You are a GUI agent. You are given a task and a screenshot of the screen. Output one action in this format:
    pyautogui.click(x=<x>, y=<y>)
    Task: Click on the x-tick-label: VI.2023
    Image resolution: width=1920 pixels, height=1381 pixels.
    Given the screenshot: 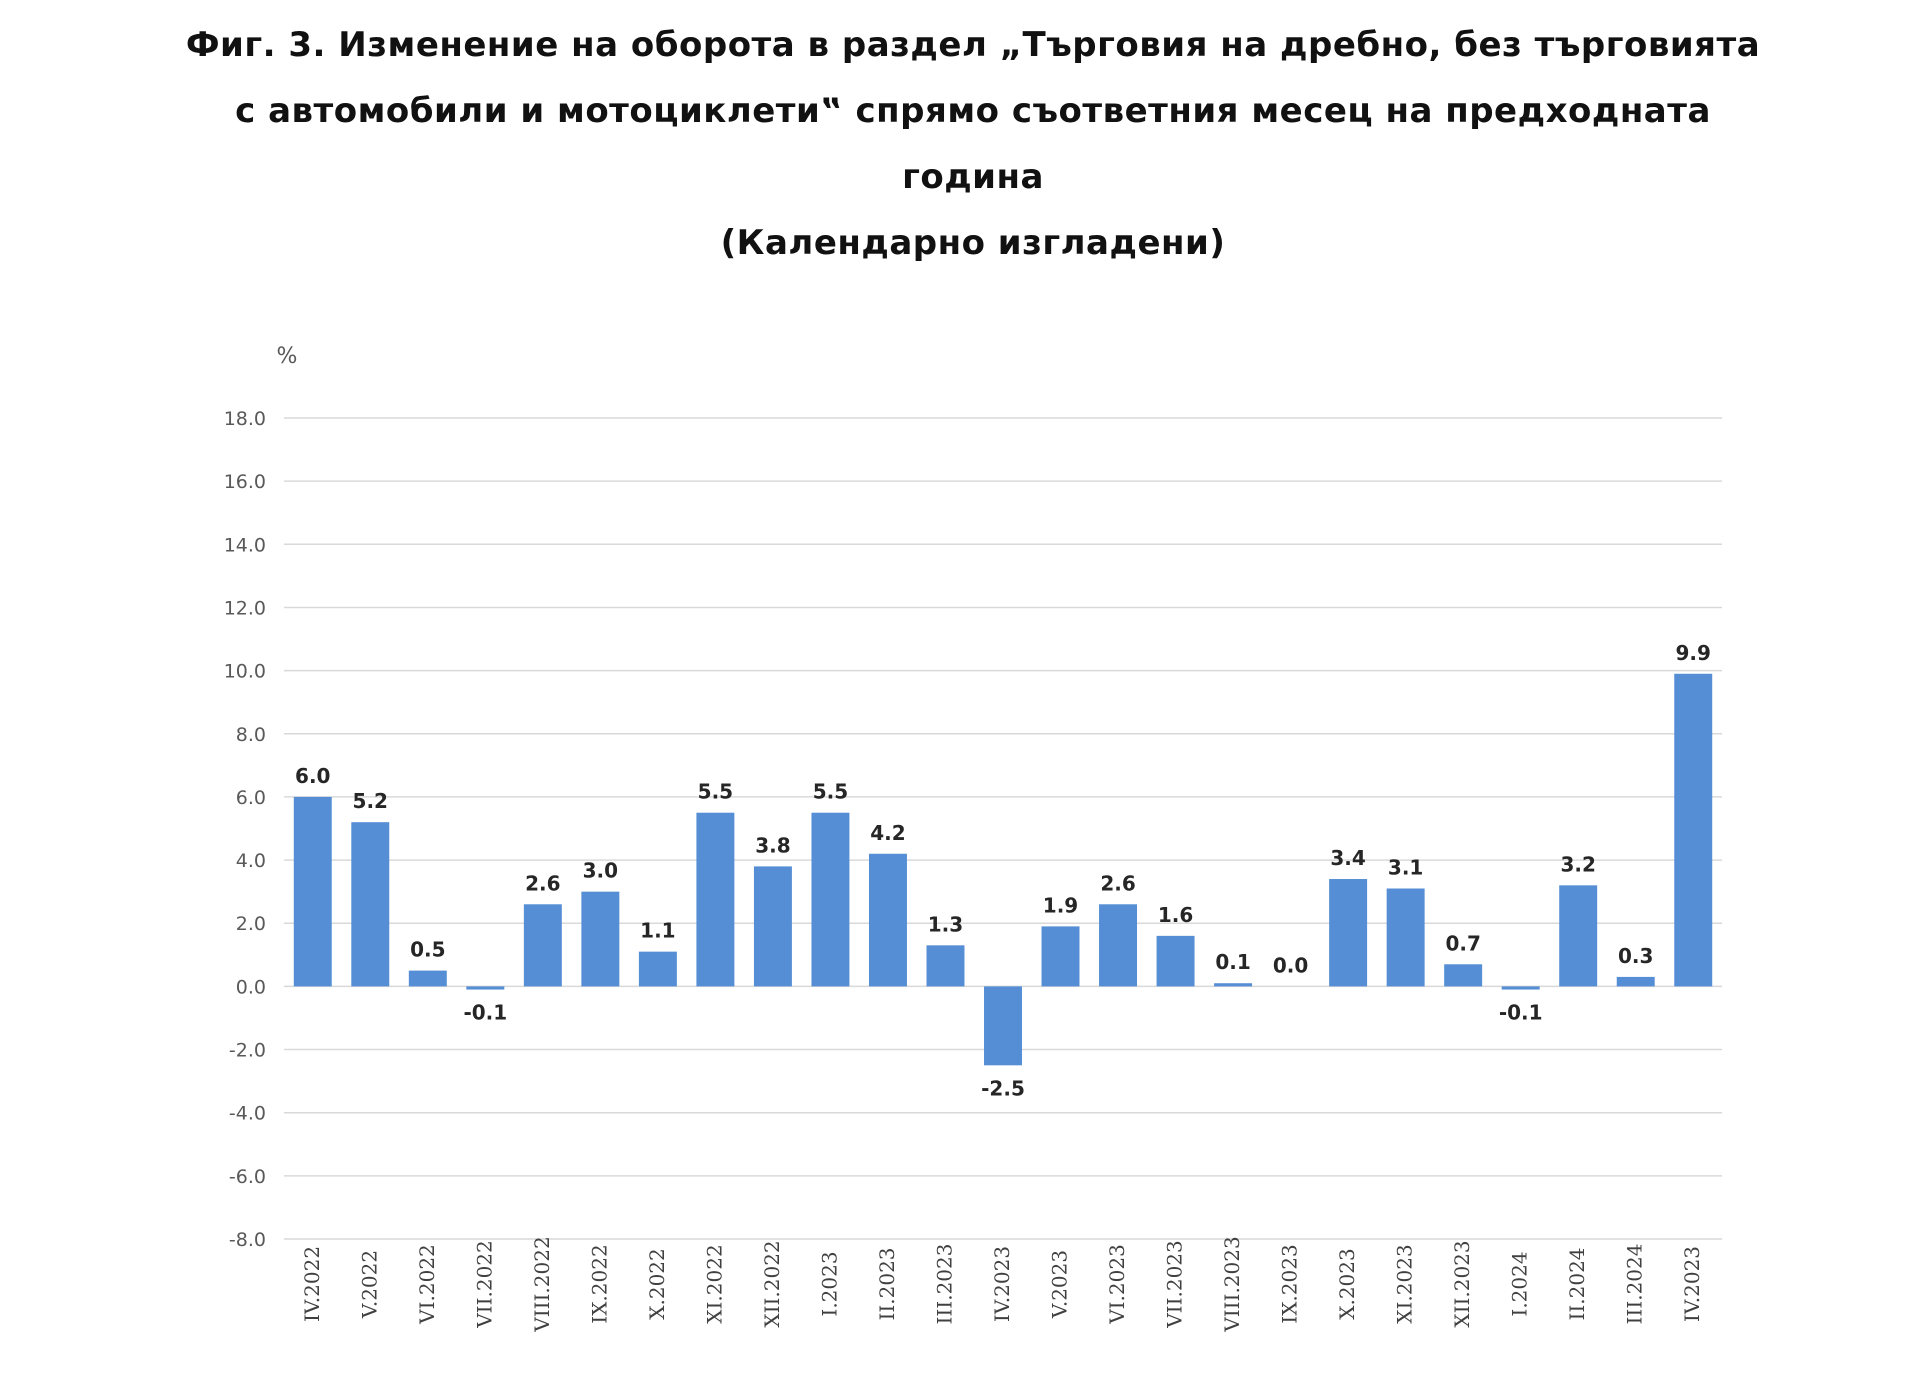 What is the action you would take?
    pyautogui.click(x=1117, y=1284)
    